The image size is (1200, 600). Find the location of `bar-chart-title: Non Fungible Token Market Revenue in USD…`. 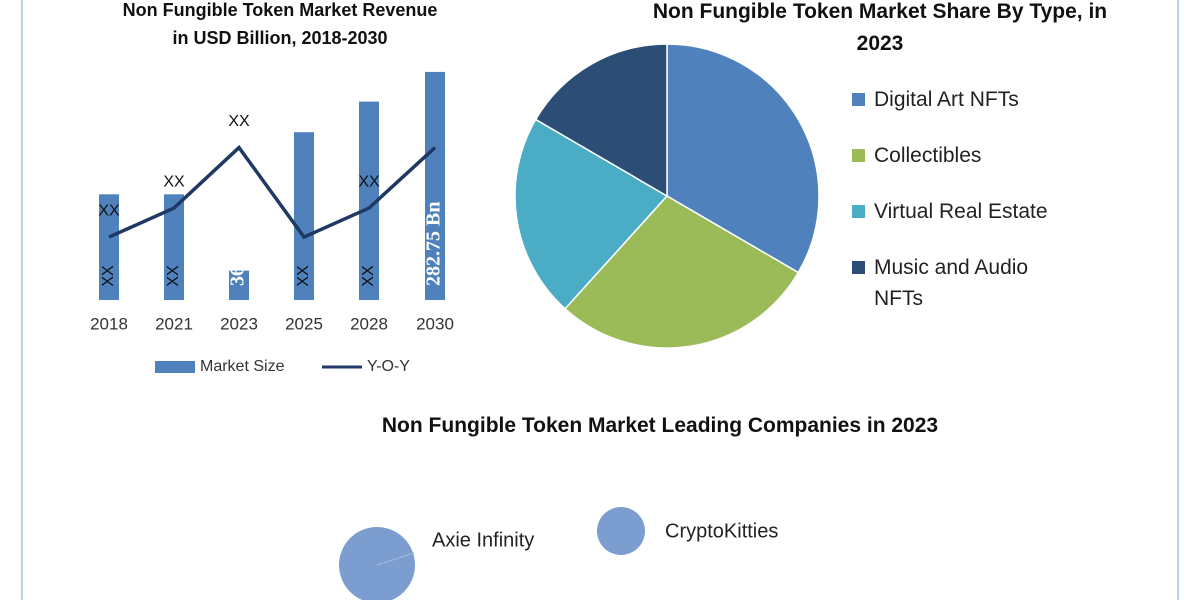

bar-chart-title: Non Fungible Token Market Revenue in USD… is located at coordinates (280, 24).